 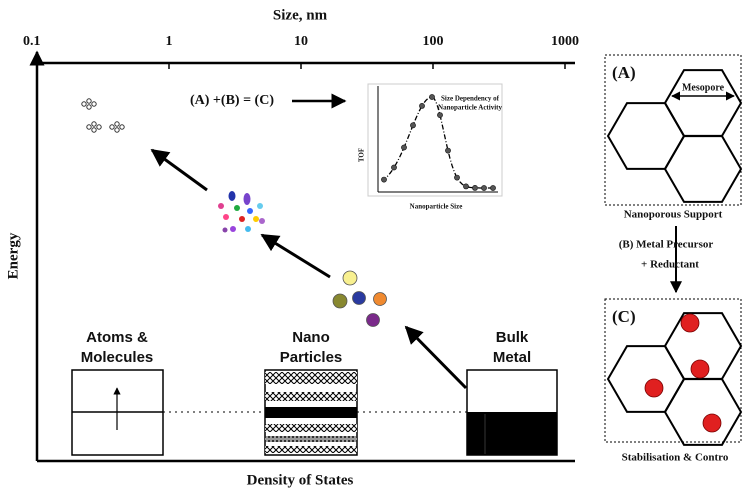 I want to click on inset-y-label: TOF, so click(x=362, y=155).